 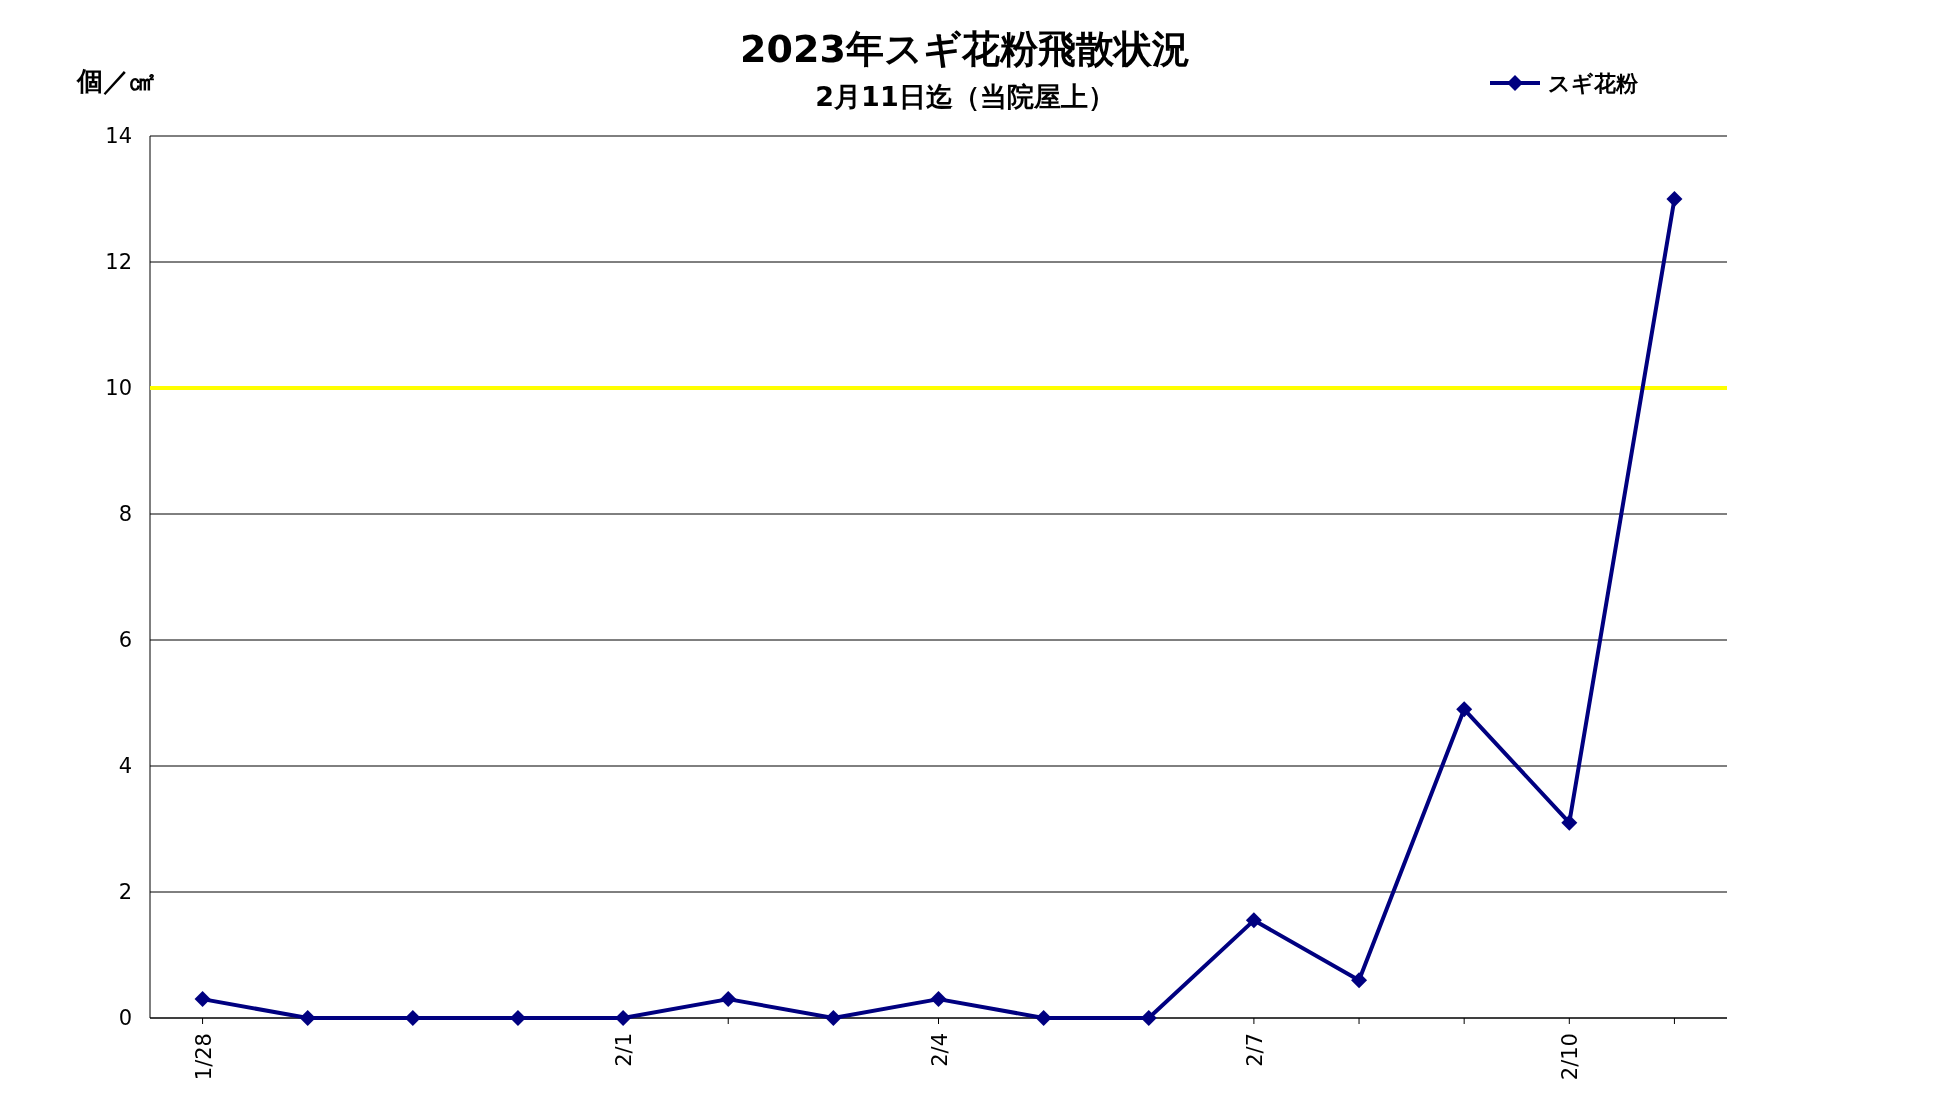 I want to click on x-tick-label: 1/28, so click(x=203, y=1057).